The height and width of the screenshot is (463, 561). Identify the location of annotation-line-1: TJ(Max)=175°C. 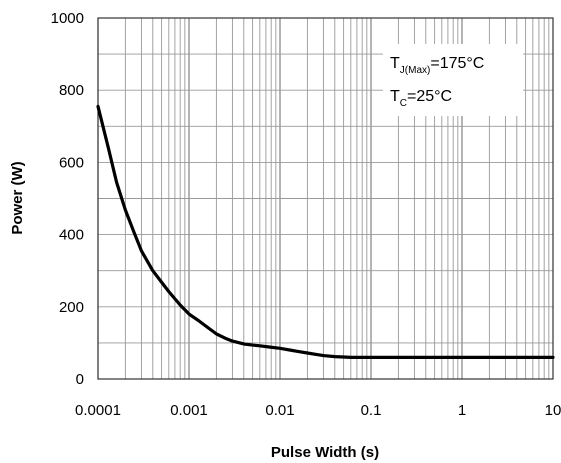
(437, 65).